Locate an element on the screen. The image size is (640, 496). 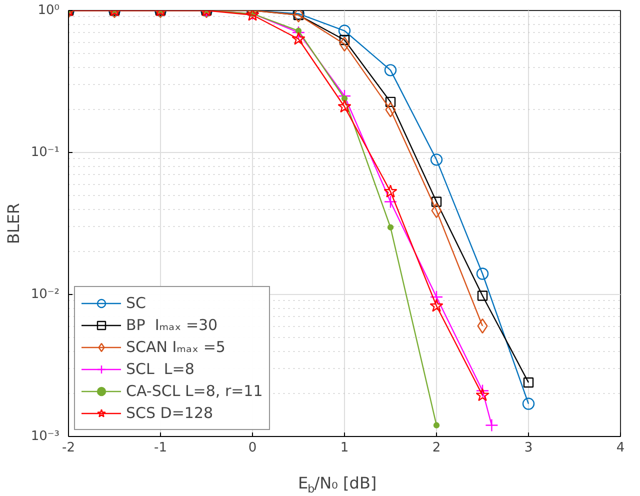
y-tick-label: 10⁻² is located at coordinates (45, 294).